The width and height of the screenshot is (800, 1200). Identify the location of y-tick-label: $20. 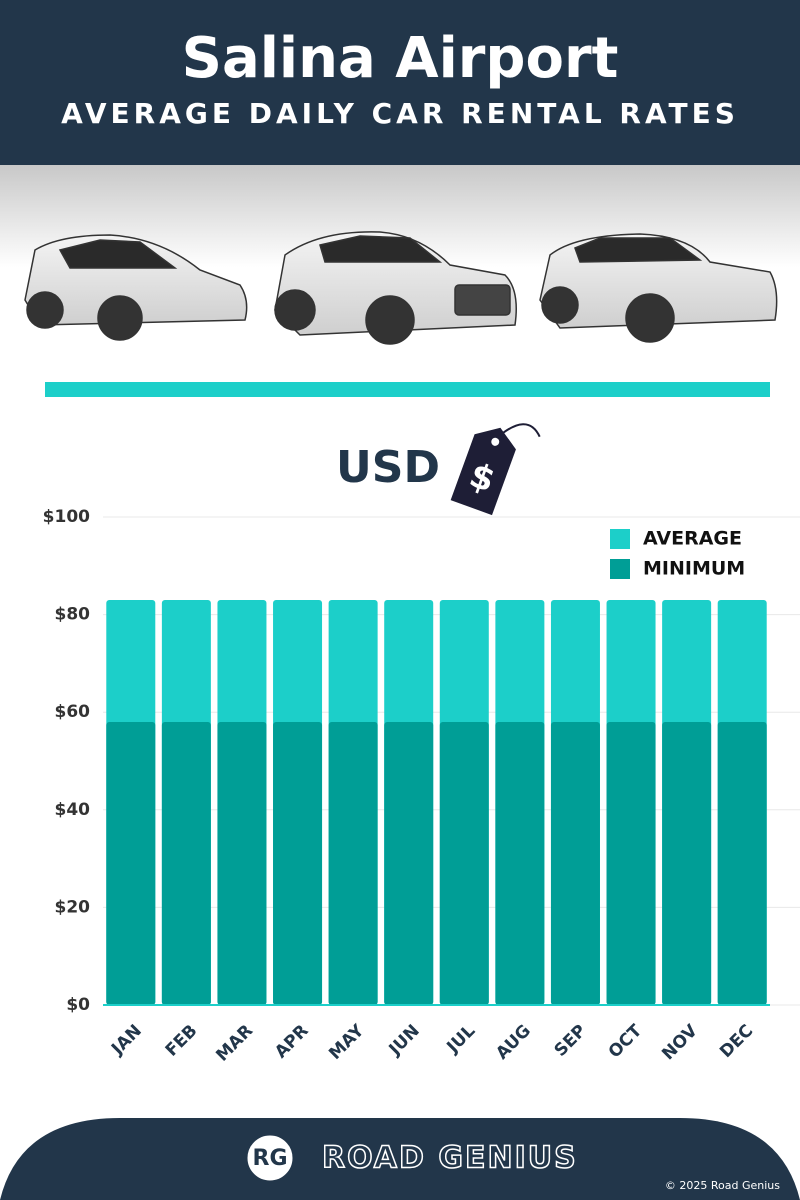
(73, 907).